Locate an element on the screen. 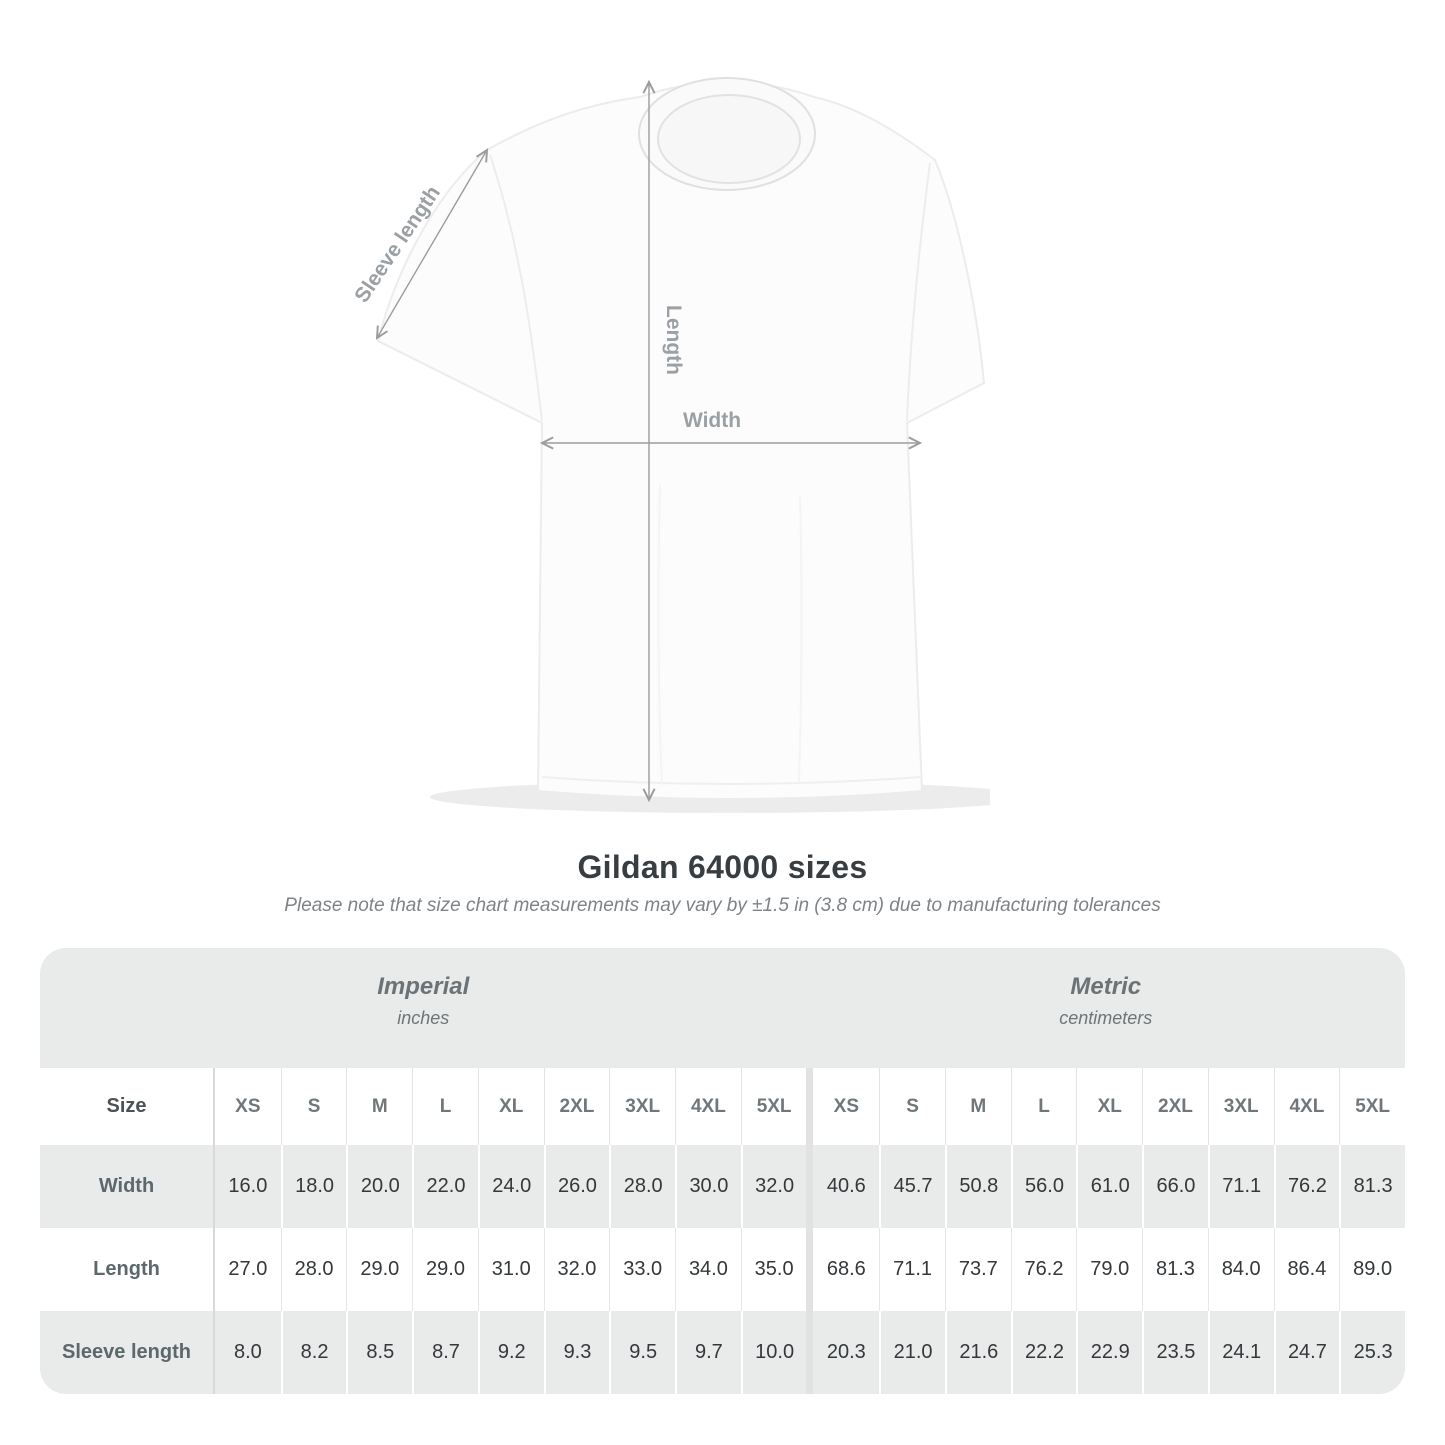 The height and width of the screenshot is (1445, 1445). value-cell: 9.2 is located at coordinates (510, 1352).